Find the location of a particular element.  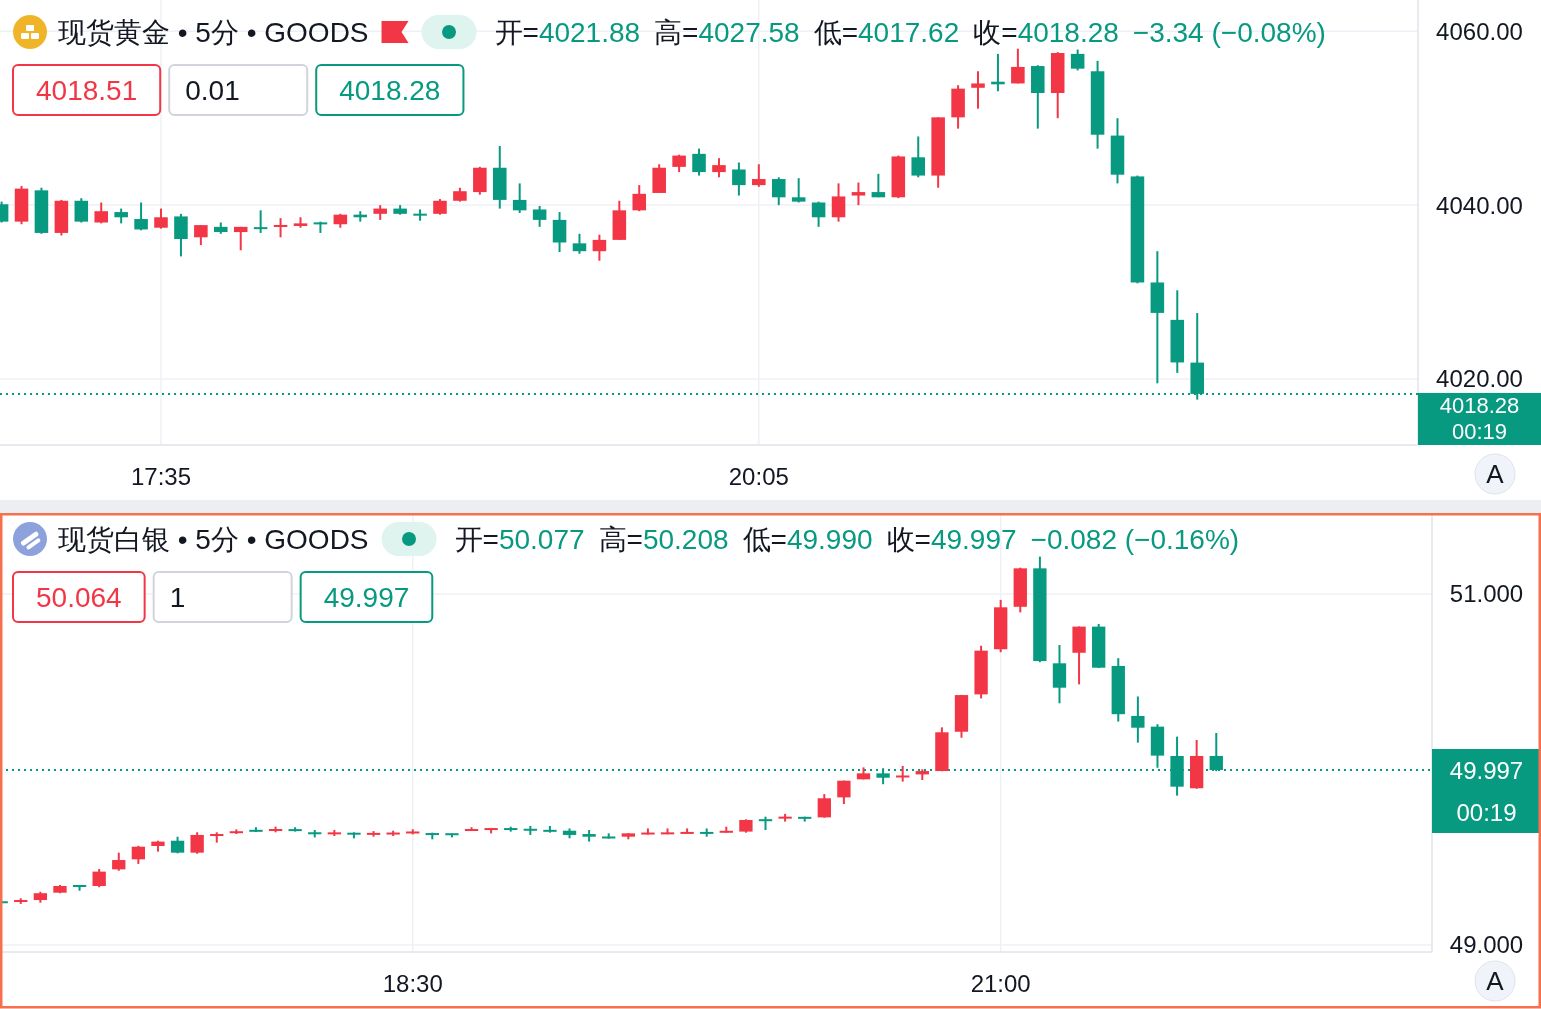

button-sell: 50.064 is located at coordinates (79, 597).